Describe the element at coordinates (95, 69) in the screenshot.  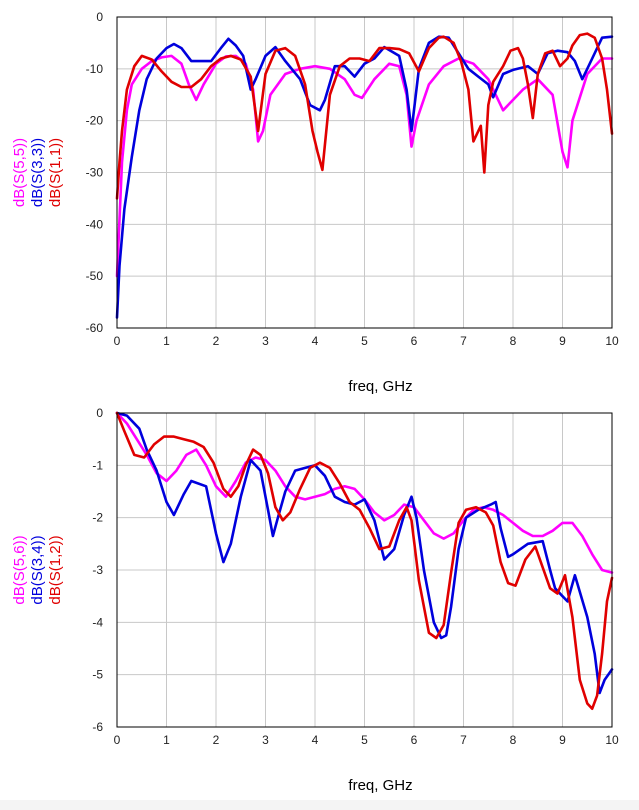
I see `y-tick-label: -10` at that location.